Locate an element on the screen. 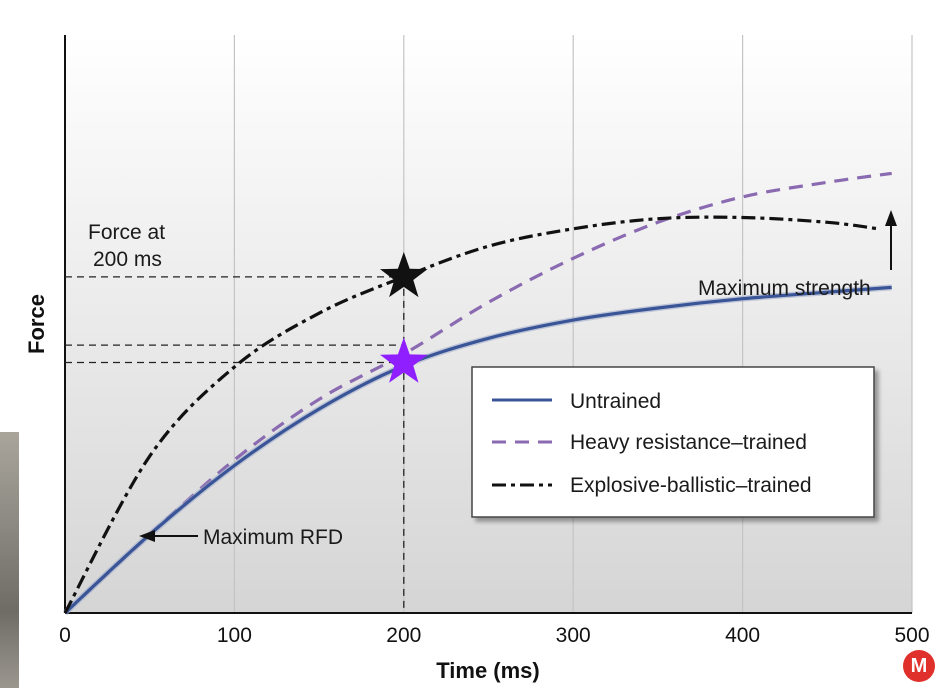 The image size is (951, 688). legend-label-explosive-ballistic: Explosive-ballistic–trained is located at coordinates (691, 485).